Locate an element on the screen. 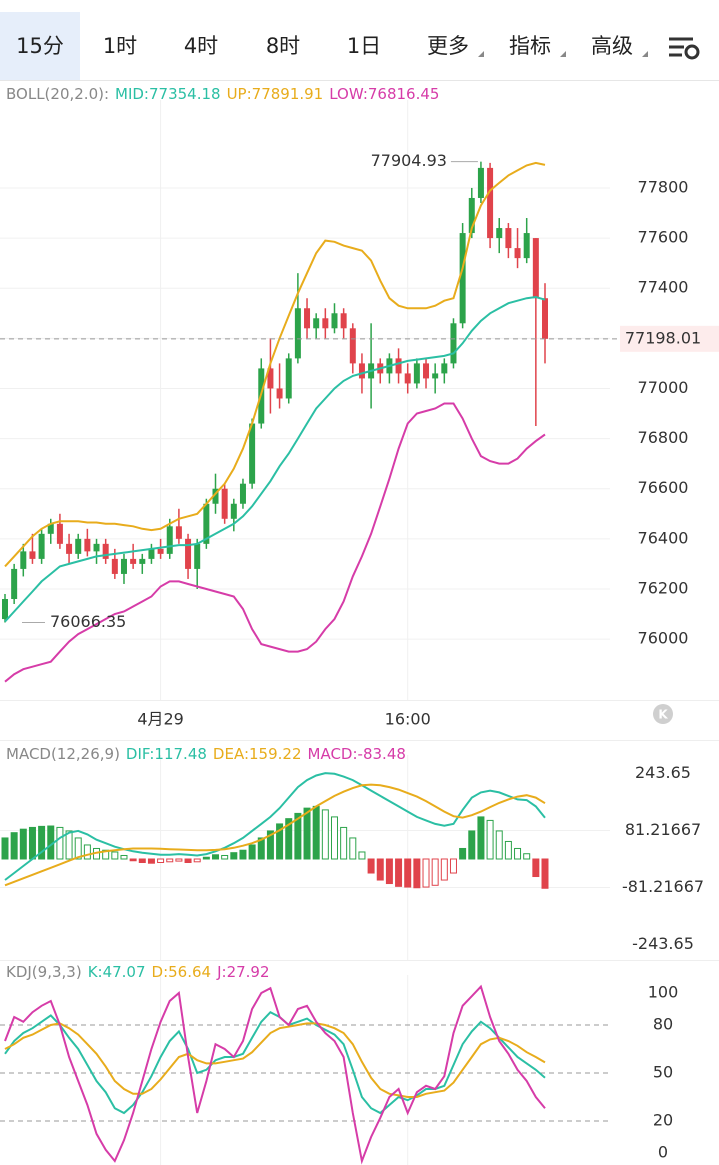 Image resolution: width=719 pixels, height=1165 pixels. legend-name: K: is located at coordinates (95, 972).